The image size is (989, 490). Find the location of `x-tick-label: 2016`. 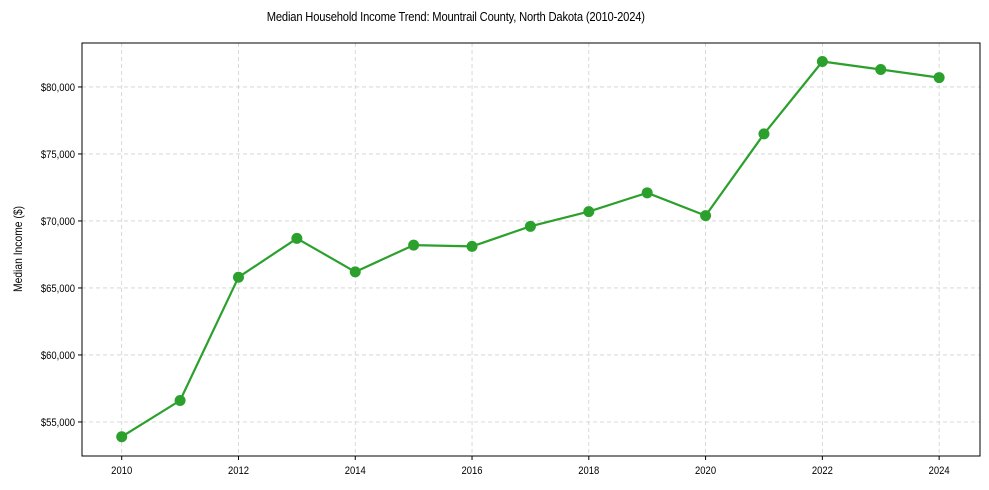

x-tick-label: 2016 is located at coordinates (472, 471).